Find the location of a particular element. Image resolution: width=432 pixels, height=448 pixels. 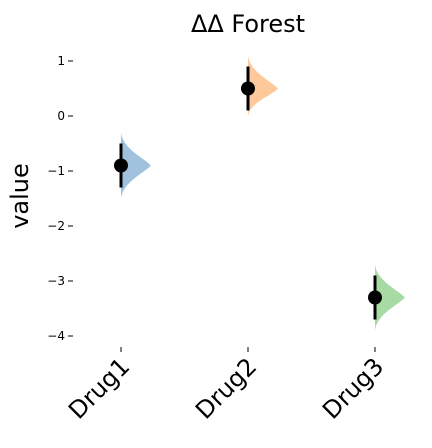

point-drug1 is located at coordinates (121, 165).